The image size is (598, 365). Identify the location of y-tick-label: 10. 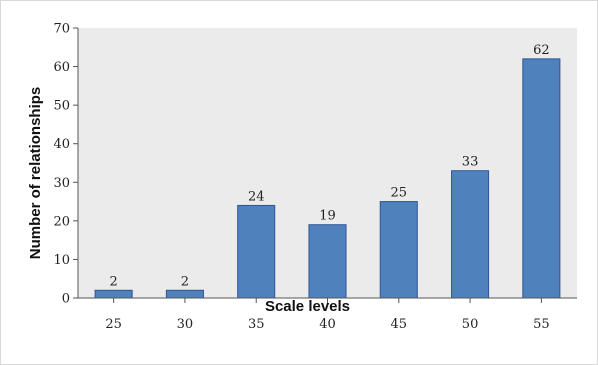
(61, 260).